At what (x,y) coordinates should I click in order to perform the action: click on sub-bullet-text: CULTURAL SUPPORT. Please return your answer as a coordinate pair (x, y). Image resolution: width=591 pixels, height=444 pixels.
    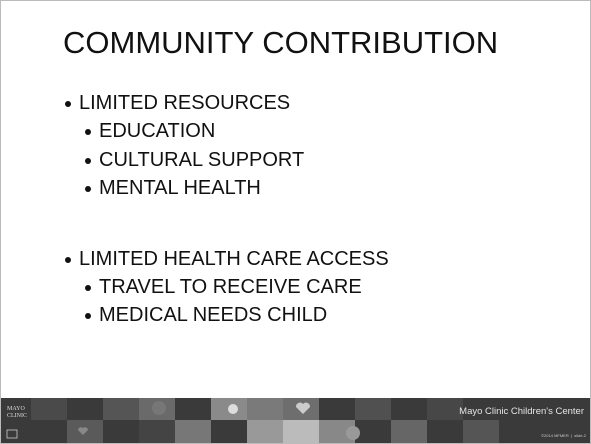
    Looking at the image, I should click on (202, 159).